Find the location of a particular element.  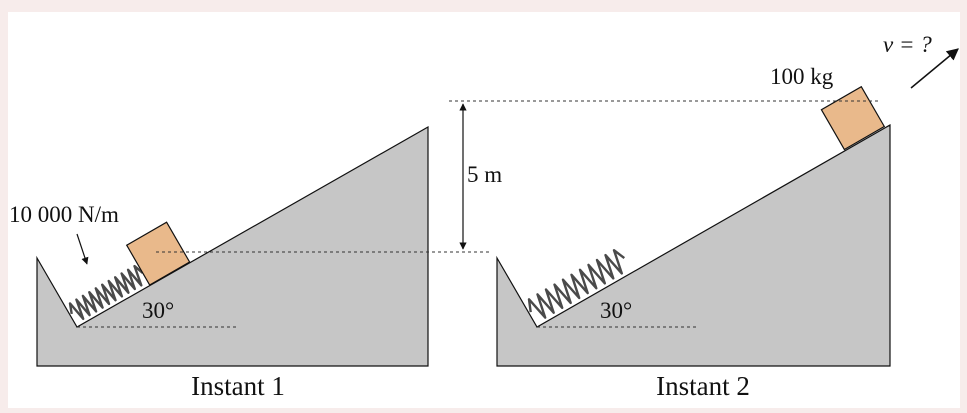

velocity-label: v = ? is located at coordinates (907, 44).